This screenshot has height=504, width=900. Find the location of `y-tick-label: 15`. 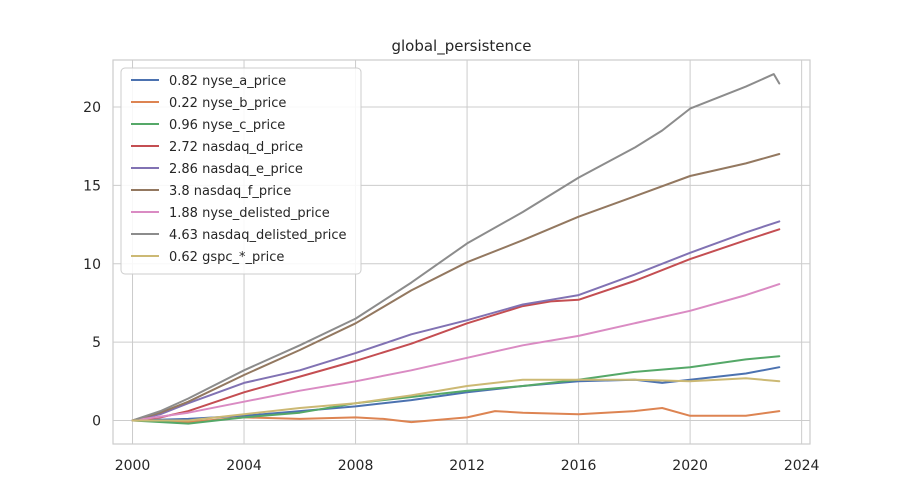

y-tick-label: 15 is located at coordinates (92, 186).